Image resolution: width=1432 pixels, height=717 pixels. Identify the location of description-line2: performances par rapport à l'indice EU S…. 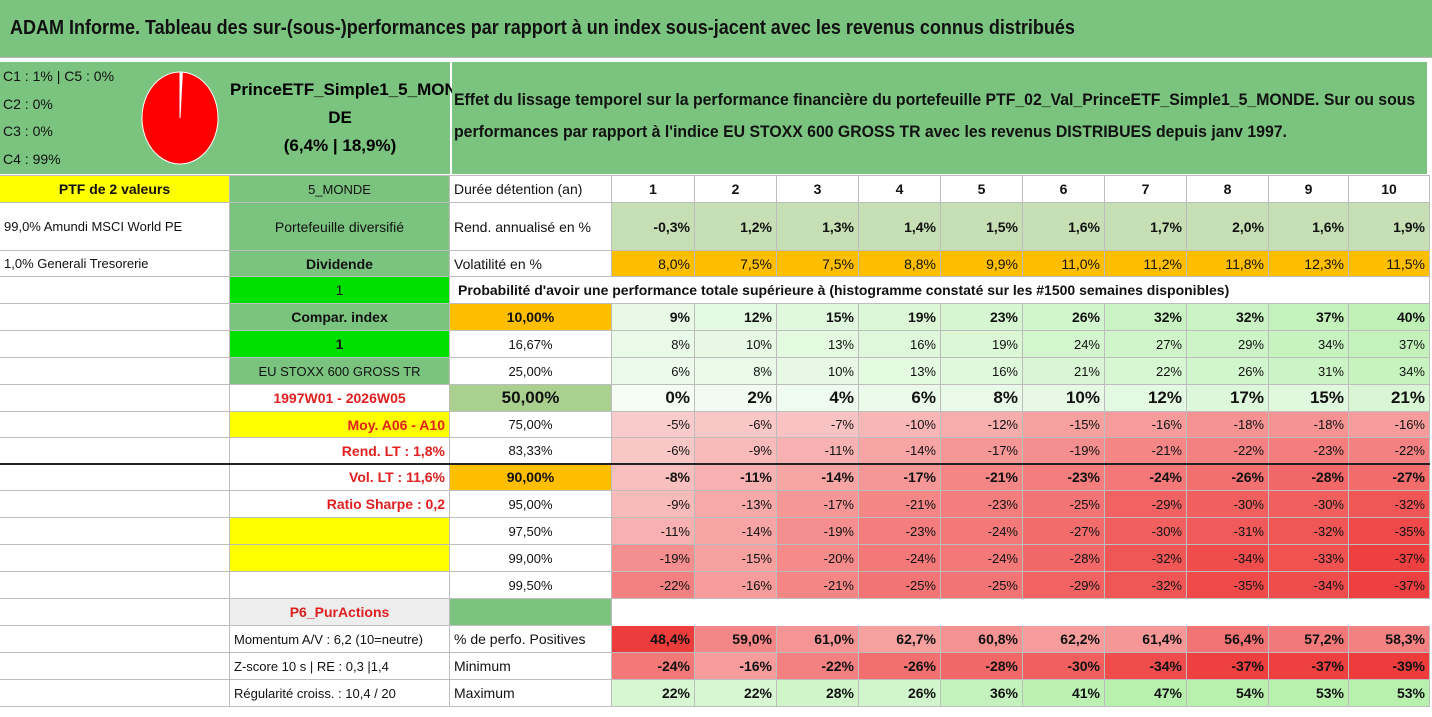
(870, 131).